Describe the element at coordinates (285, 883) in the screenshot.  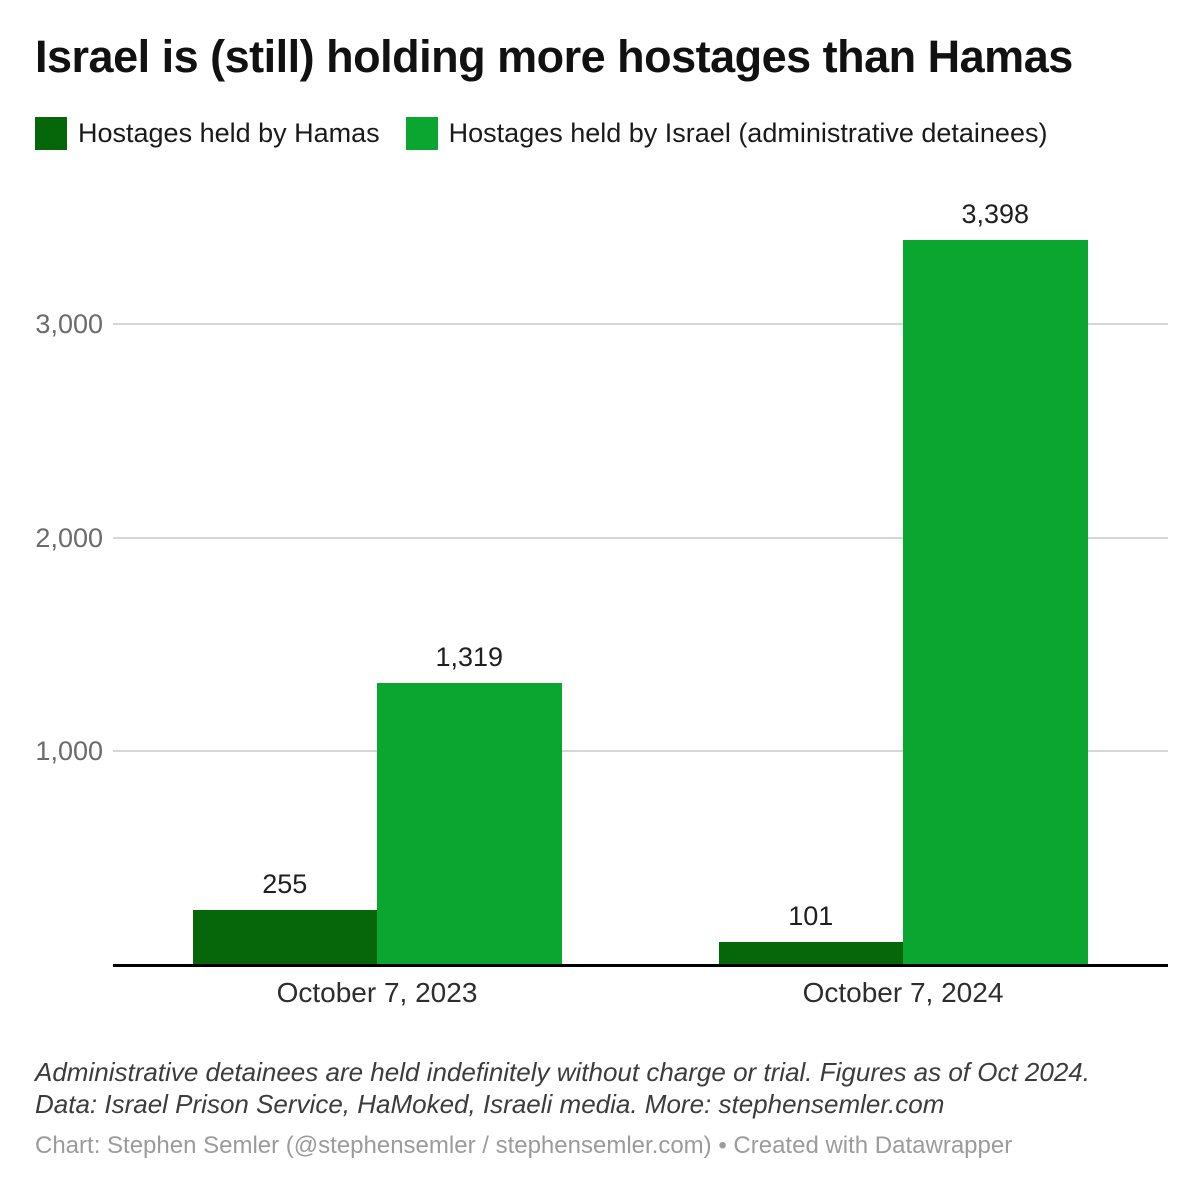
I see `value-label-hamas-2023: 255` at that location.